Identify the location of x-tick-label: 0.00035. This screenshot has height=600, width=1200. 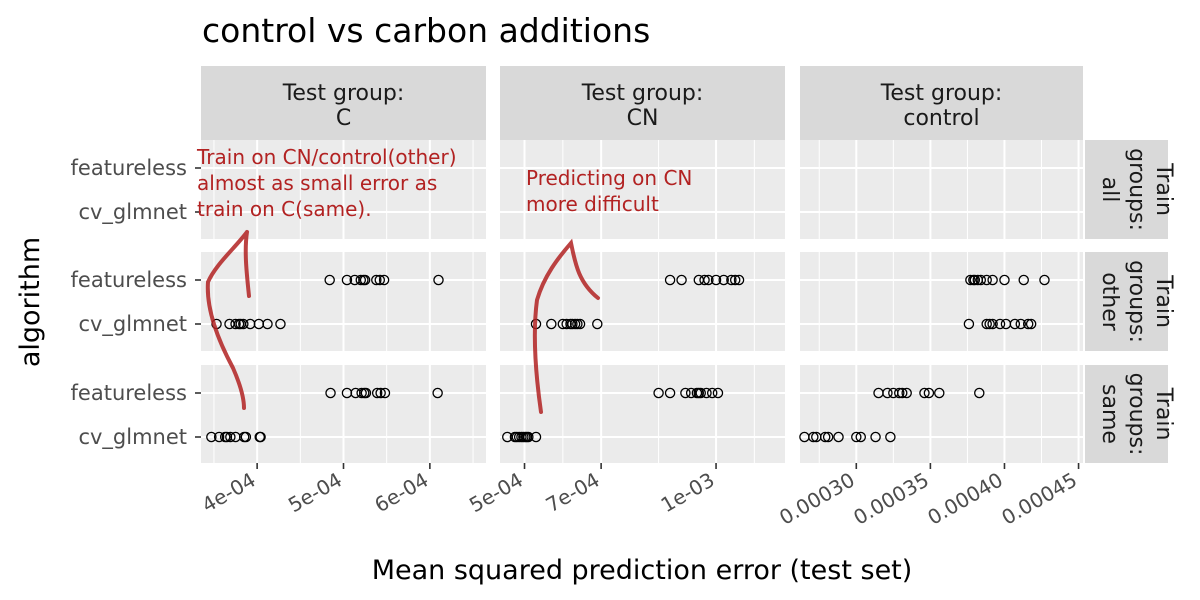
(891, 499).